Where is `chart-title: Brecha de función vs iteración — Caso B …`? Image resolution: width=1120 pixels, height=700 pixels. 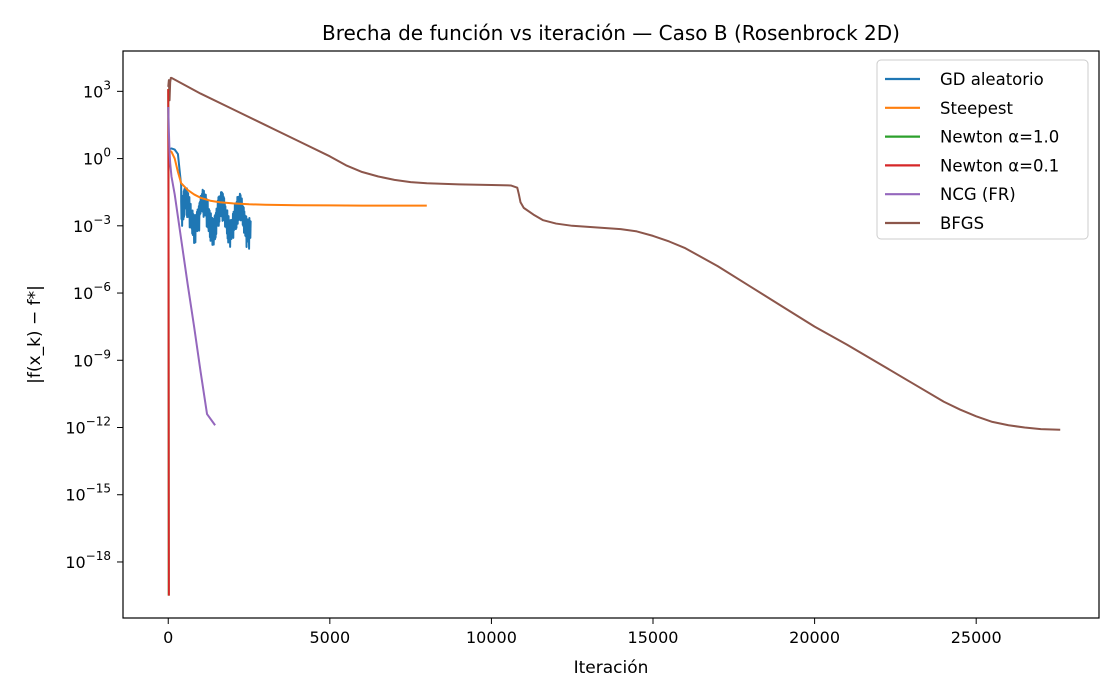
chart-title: Brecha de función vs iteración — Caso B … is located at coordinates (611, 33).